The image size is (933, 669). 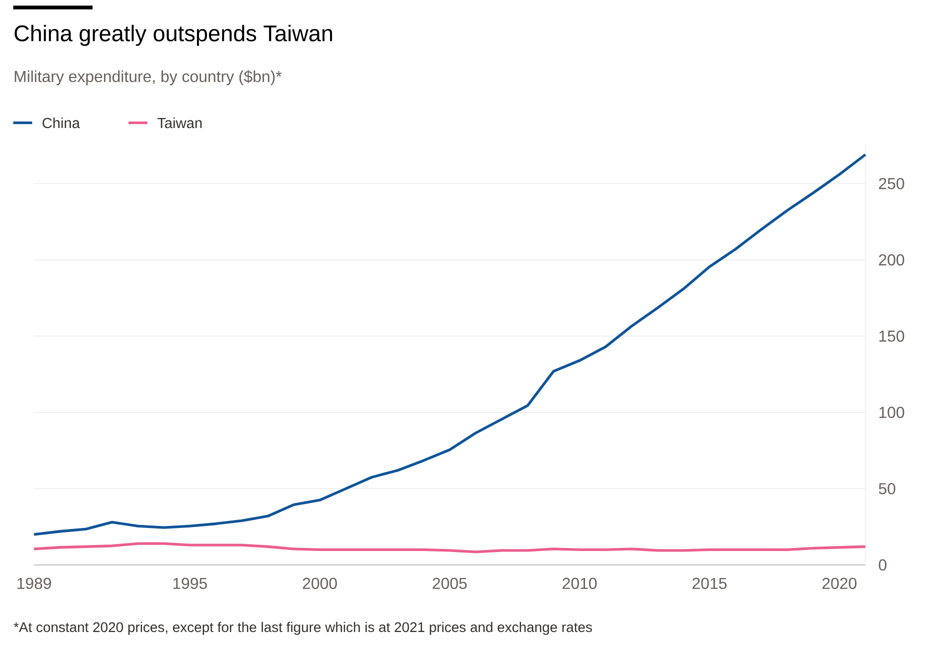 I want to click on legend-label: China, so click(x=61, y=123).